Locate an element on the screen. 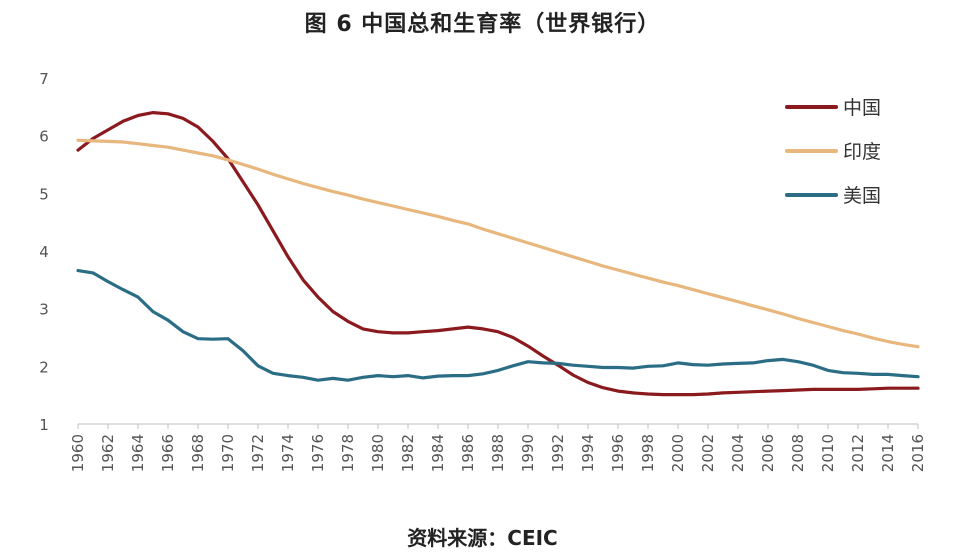  x-tick-label: 1982 is located at coordinates (408, 453).